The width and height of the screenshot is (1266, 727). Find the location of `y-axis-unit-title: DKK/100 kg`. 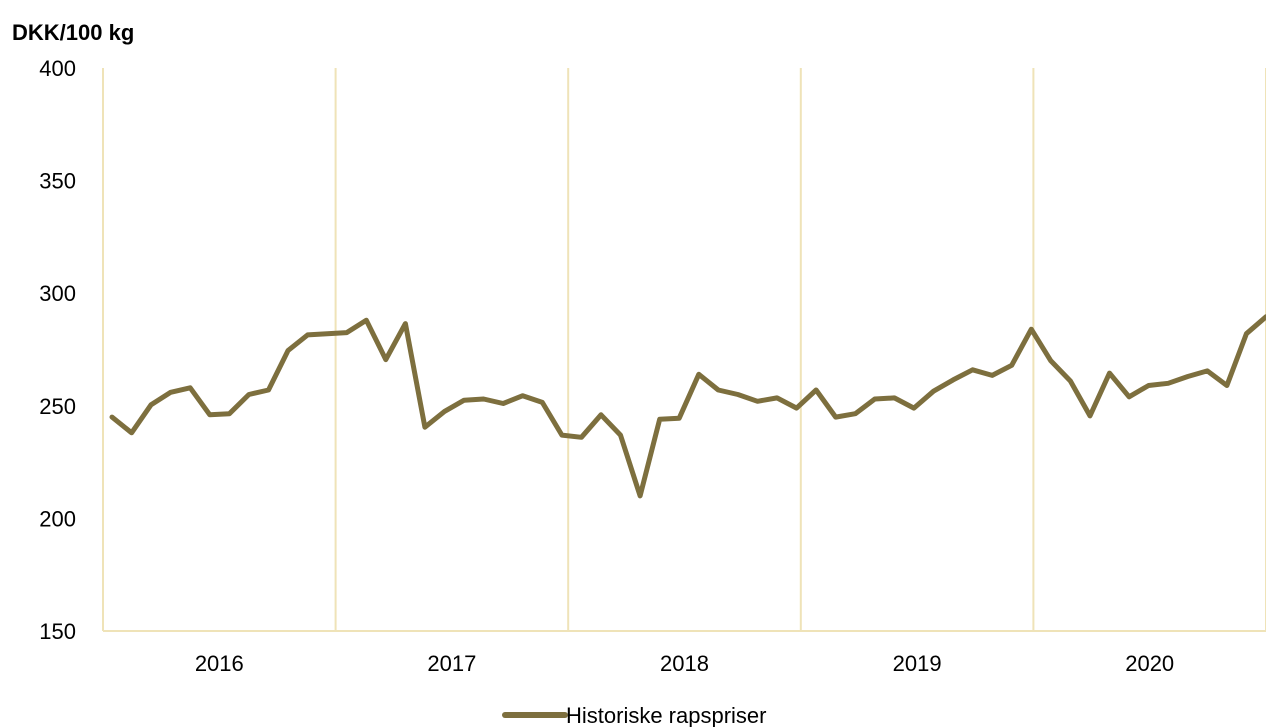

y-axis-unit-title: DKK/100 kg is located at coordinates (73, 32).